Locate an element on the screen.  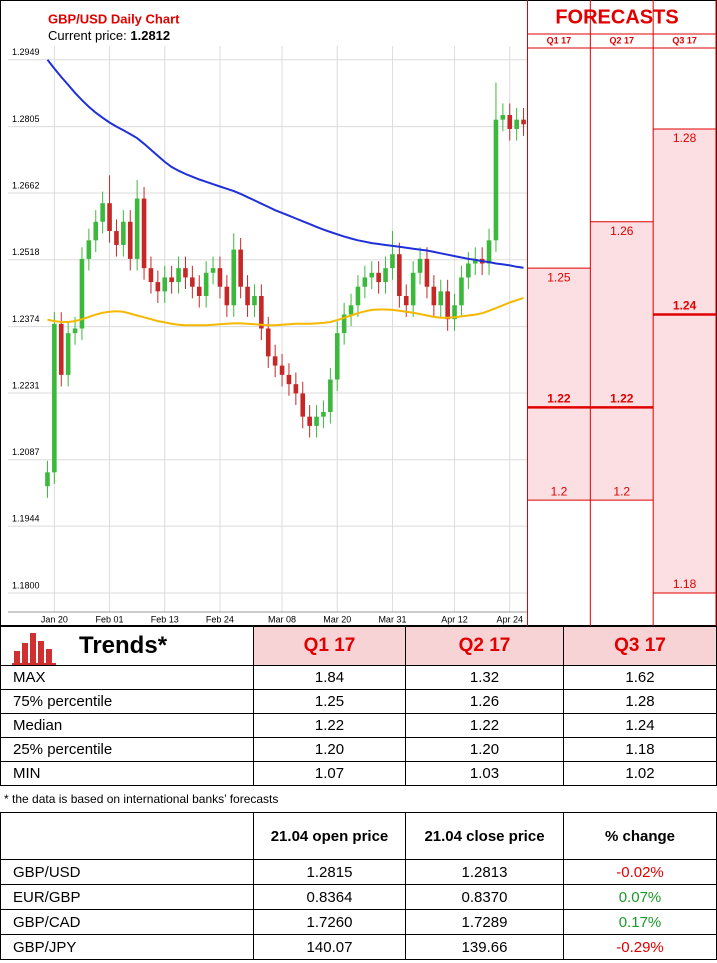
table-row: 25% percentile 1.20 1.20 1.18 is located at coordinates (358, 749).